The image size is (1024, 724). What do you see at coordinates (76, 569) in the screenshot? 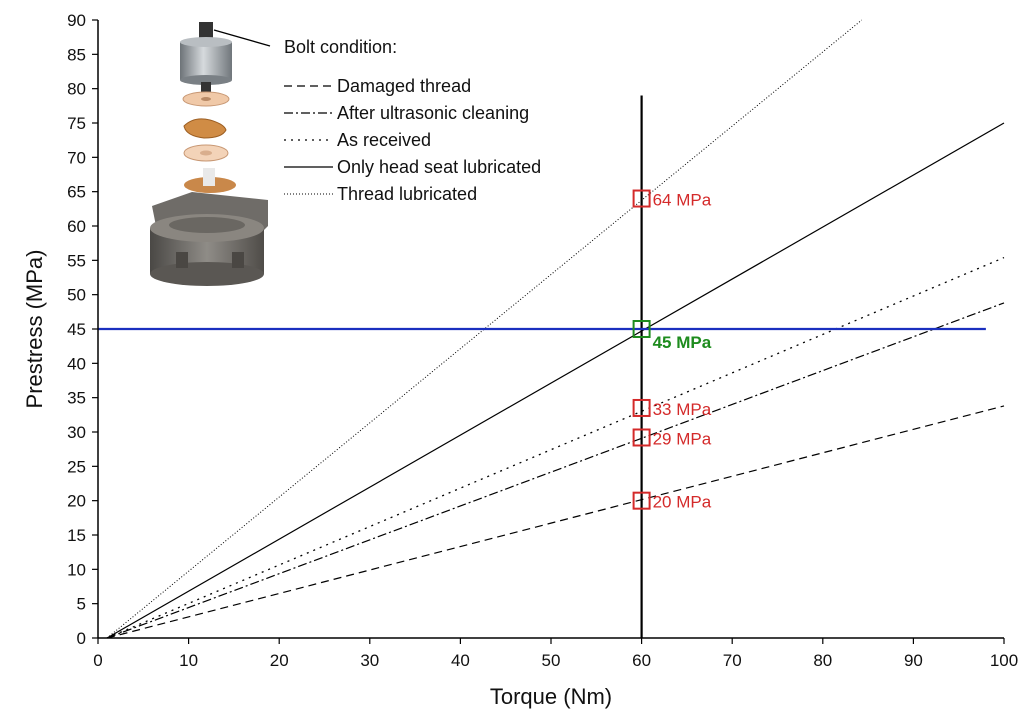
I see `y-tick-label: 10` at bounding box center [76, 569].